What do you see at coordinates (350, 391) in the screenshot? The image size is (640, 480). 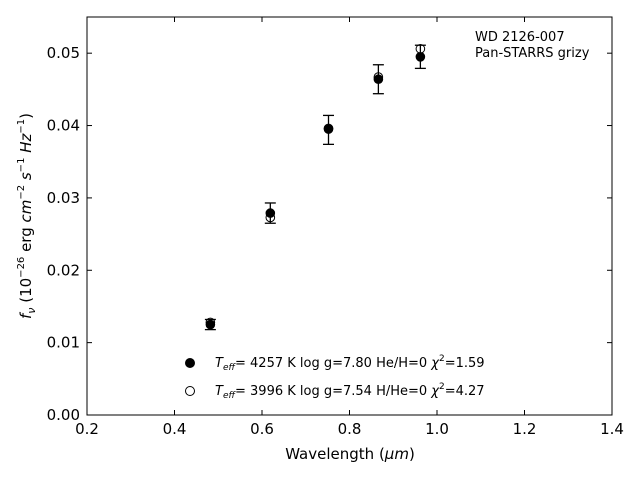 I see `legend-entry-2: Teff= 3996 K log g=7.54 H/He=0 χ2=4.27` at bounding box center [350, 391].